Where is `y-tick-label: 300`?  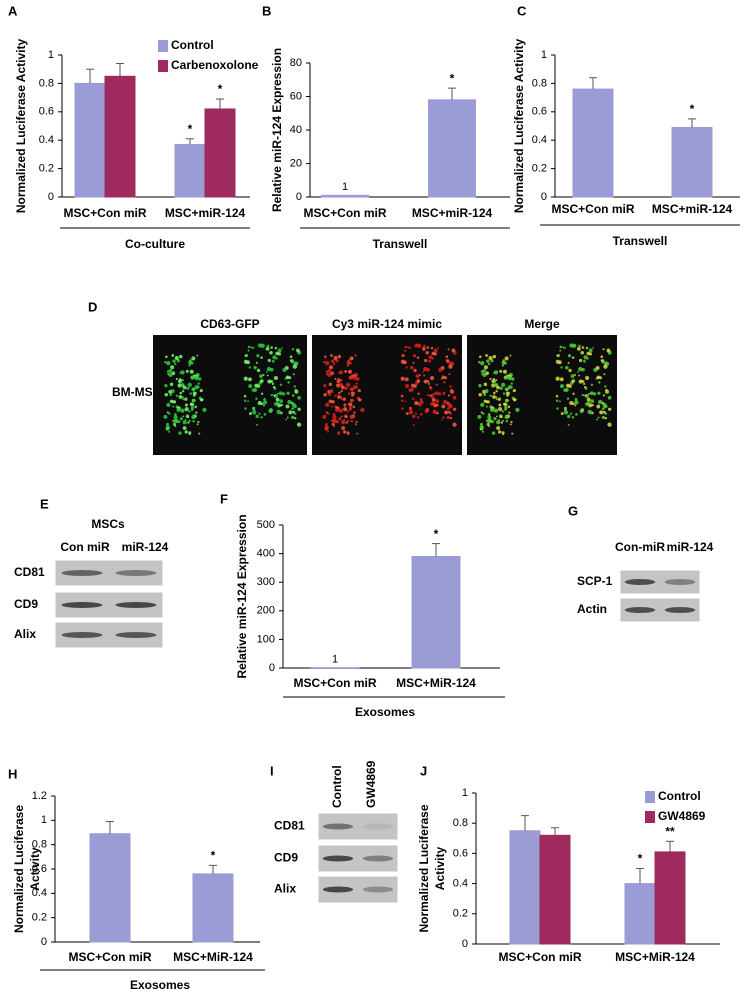
y-tick-label: 300 is located at coordinates (266, 582).